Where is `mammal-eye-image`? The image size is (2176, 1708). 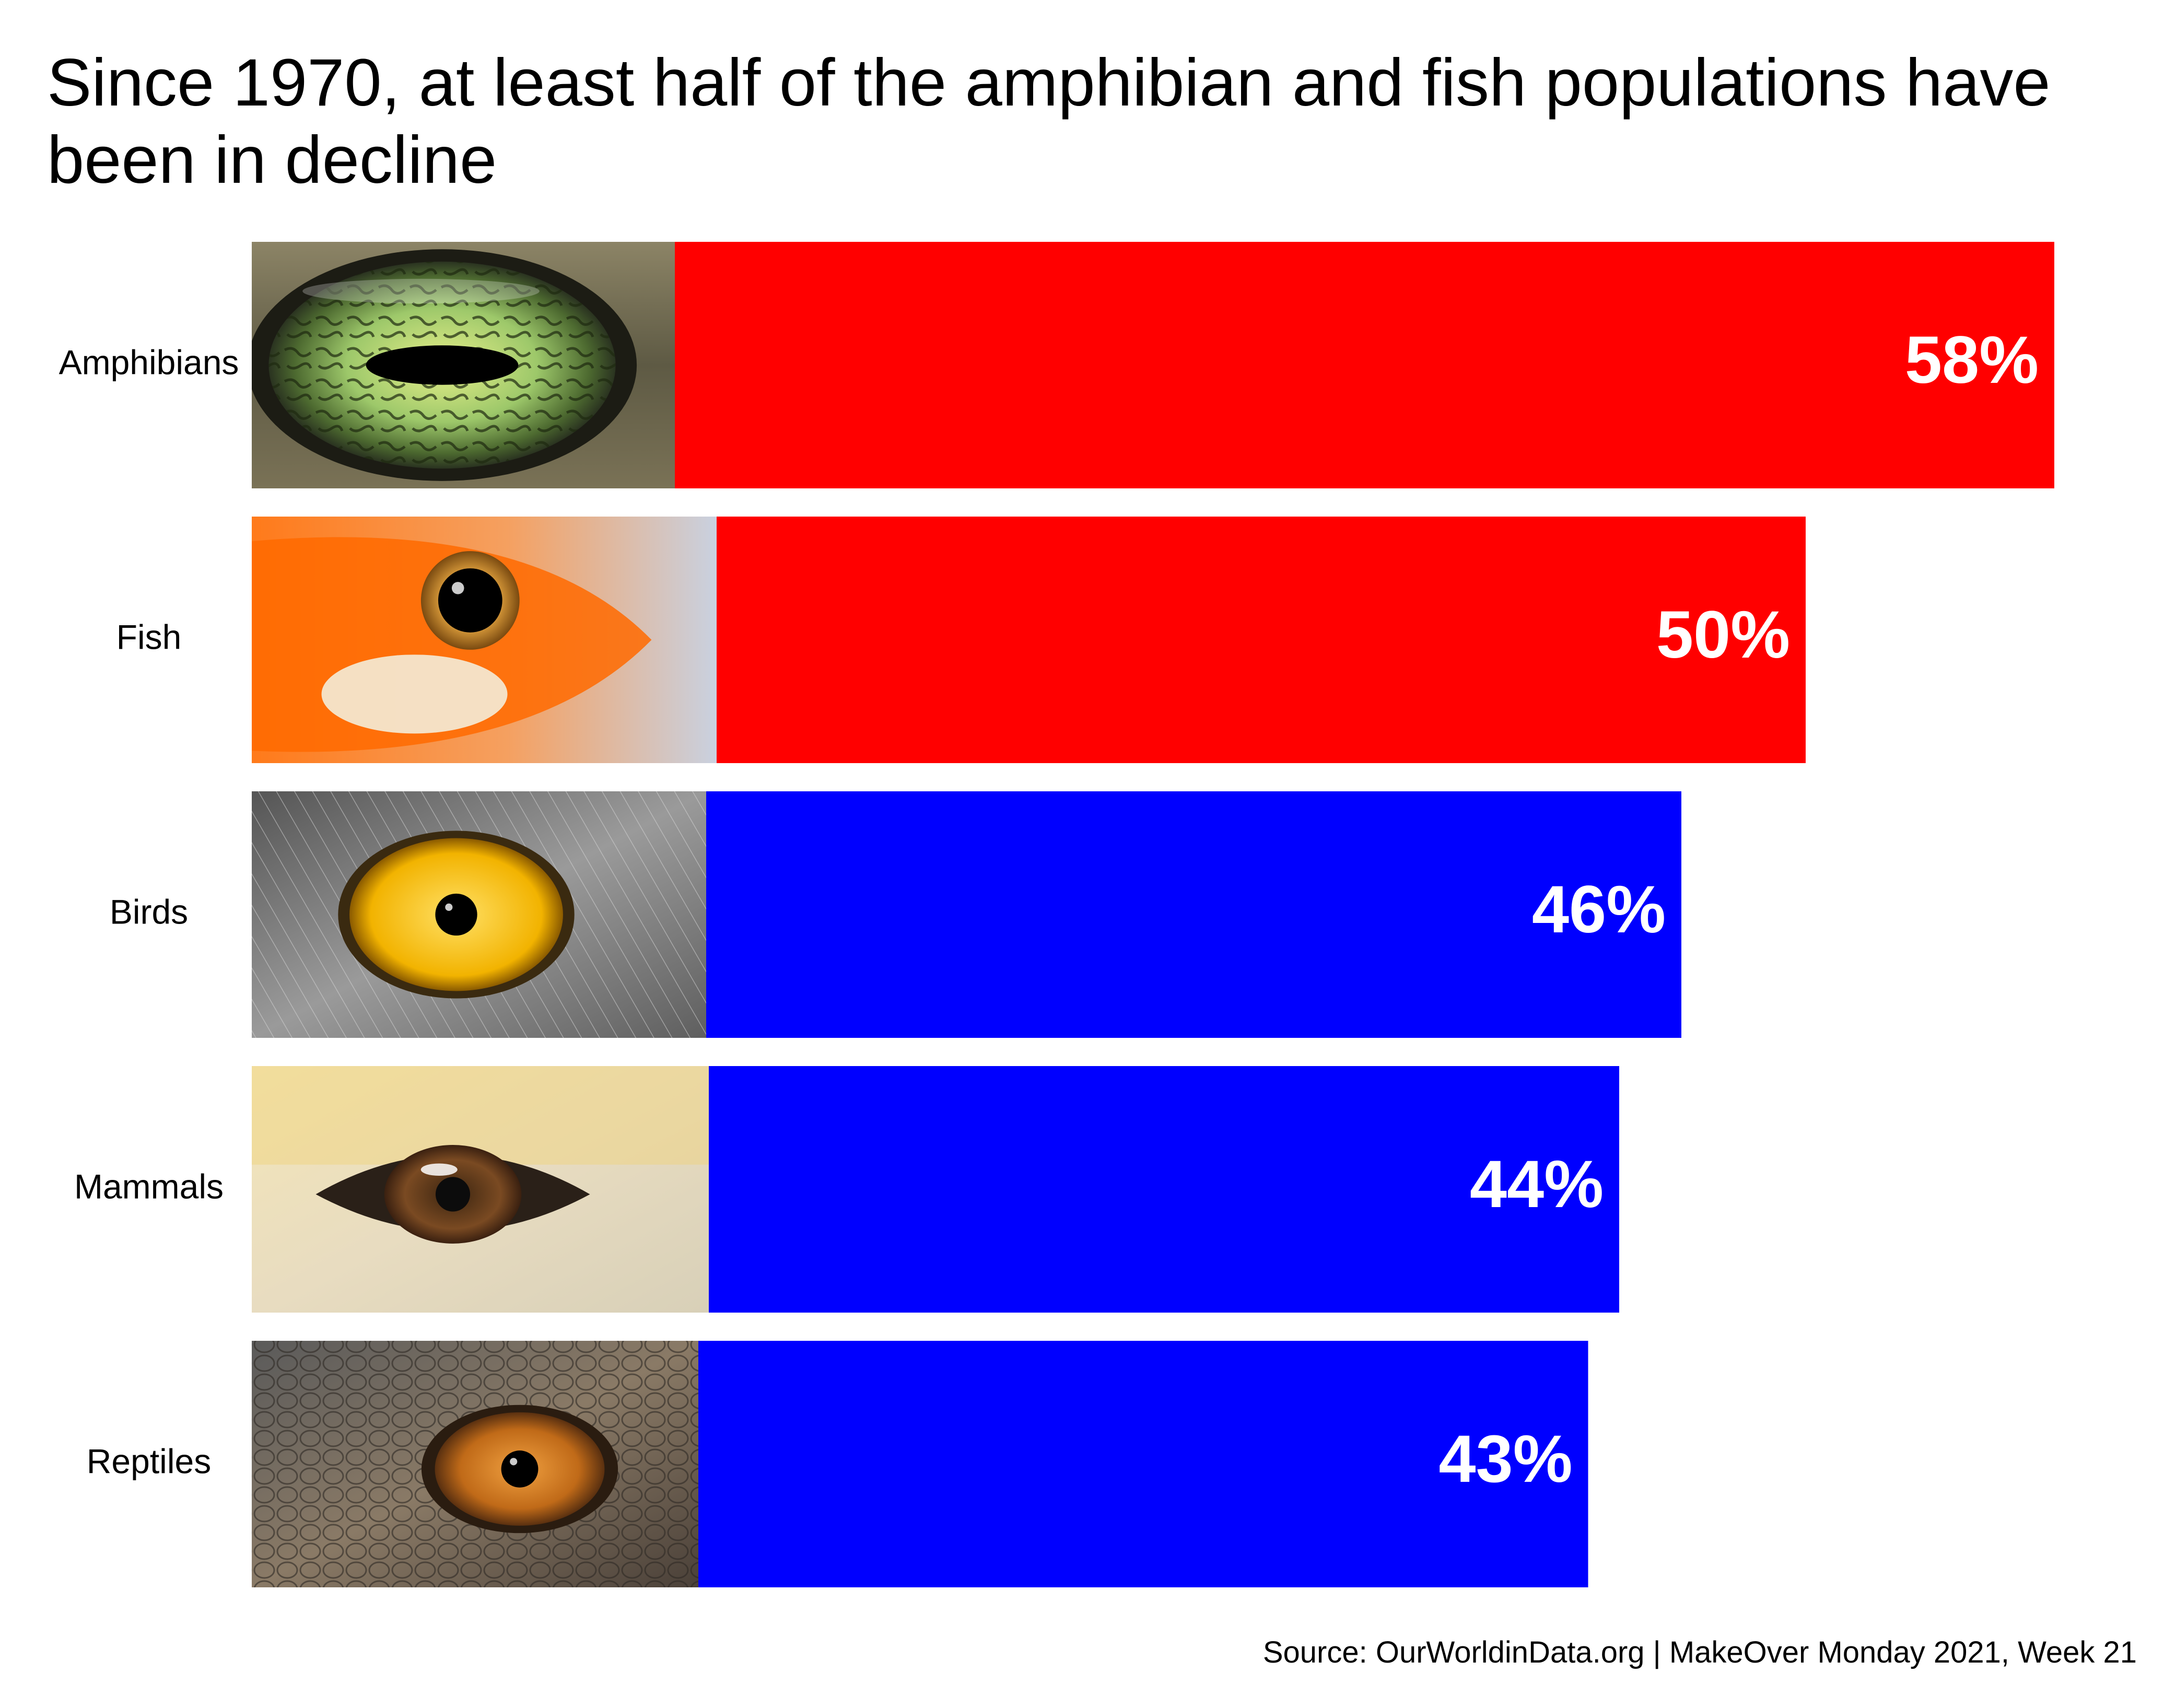 mammal-eye-image is located at coordinates (480, 1189).